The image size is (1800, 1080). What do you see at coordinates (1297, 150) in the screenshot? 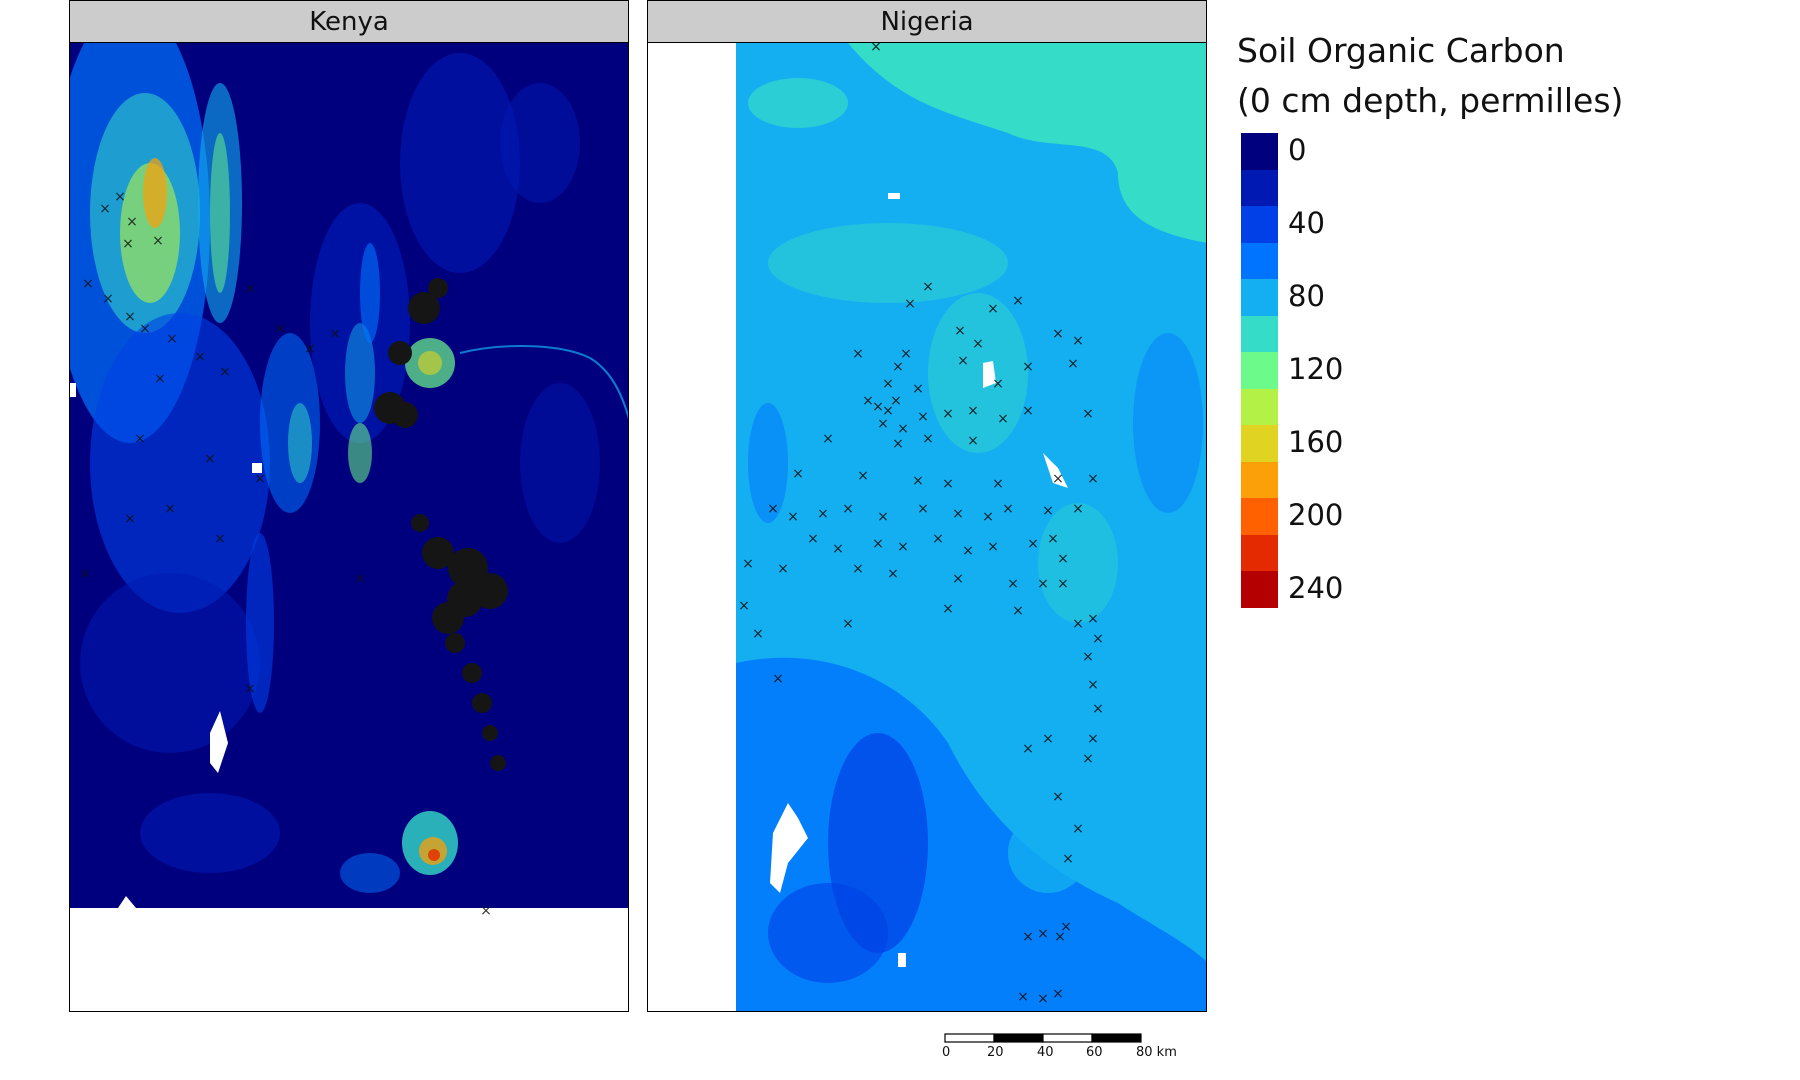
I see `legend-label: 0` at bounding box center [1297, 150].